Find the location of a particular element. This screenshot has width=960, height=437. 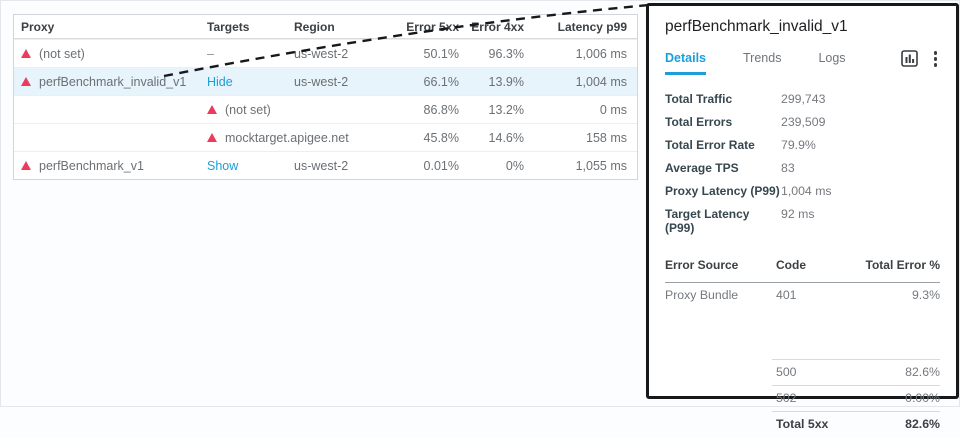

metric-total-traffic: Total Traffic 299,743 is located at coordinates (745, 98).